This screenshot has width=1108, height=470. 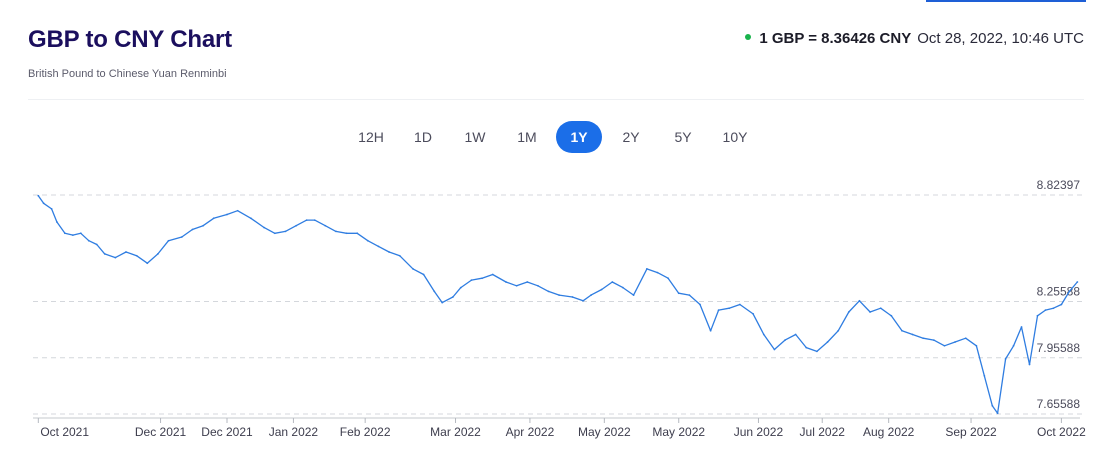 What do you see at coordinates (579, 137) in the screenshot?
I see `range-tab-1y: 1Y` at bounding box center [579, 137].